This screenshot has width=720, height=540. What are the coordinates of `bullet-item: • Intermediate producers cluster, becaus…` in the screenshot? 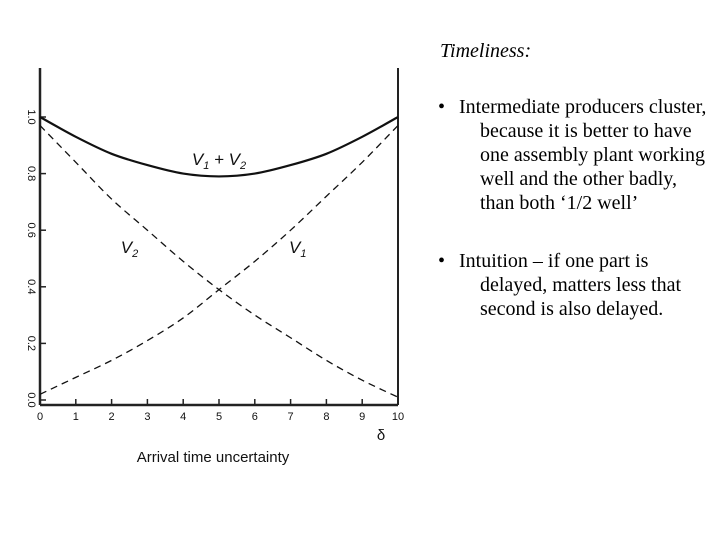 It's located at (575, 155).